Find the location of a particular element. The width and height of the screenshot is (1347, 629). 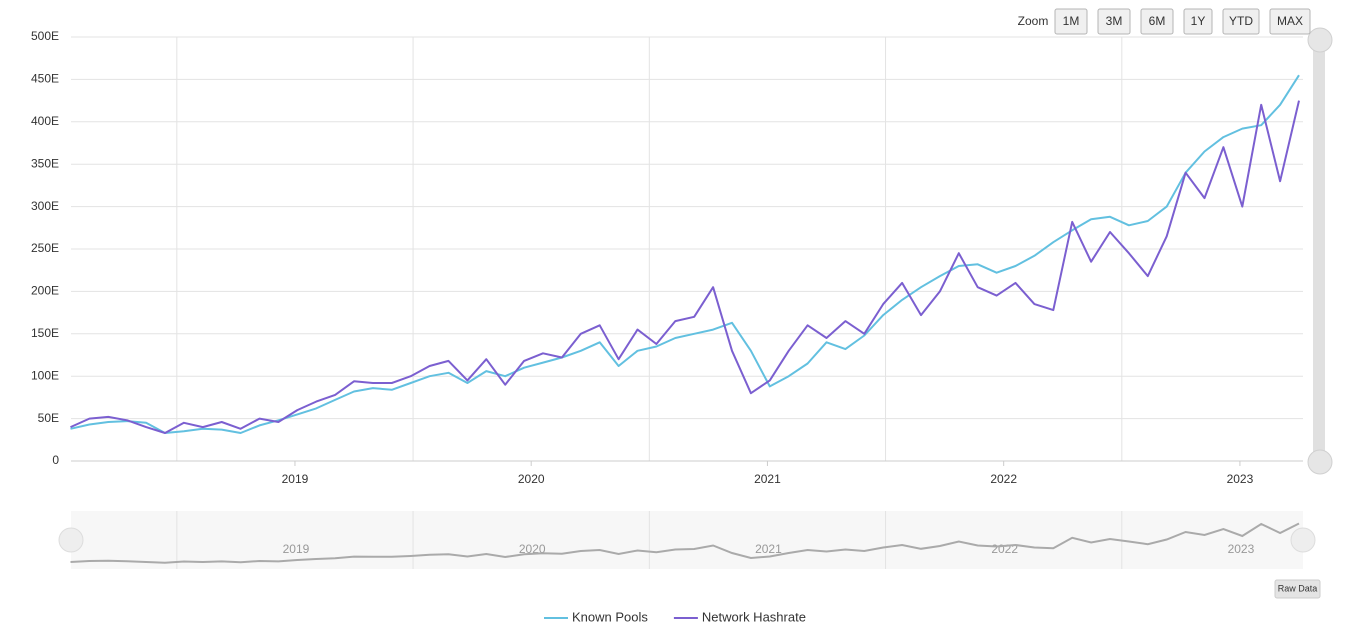

y-tick-label: 0 is located at coordinates (55, 460).